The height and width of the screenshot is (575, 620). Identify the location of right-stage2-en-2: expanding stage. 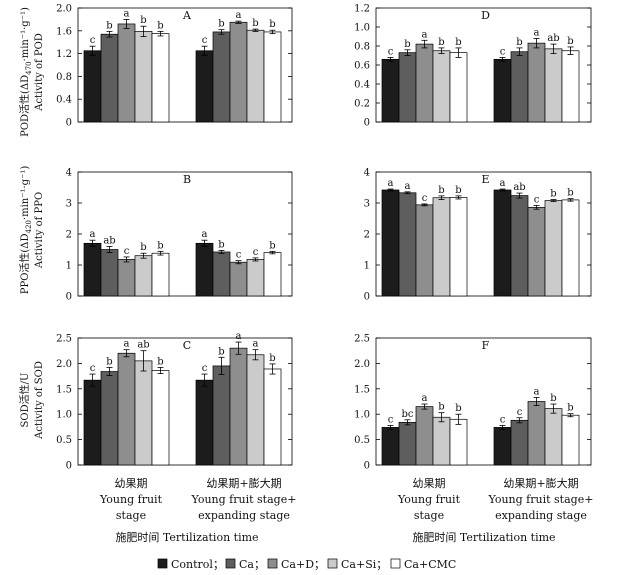
(541, 515).